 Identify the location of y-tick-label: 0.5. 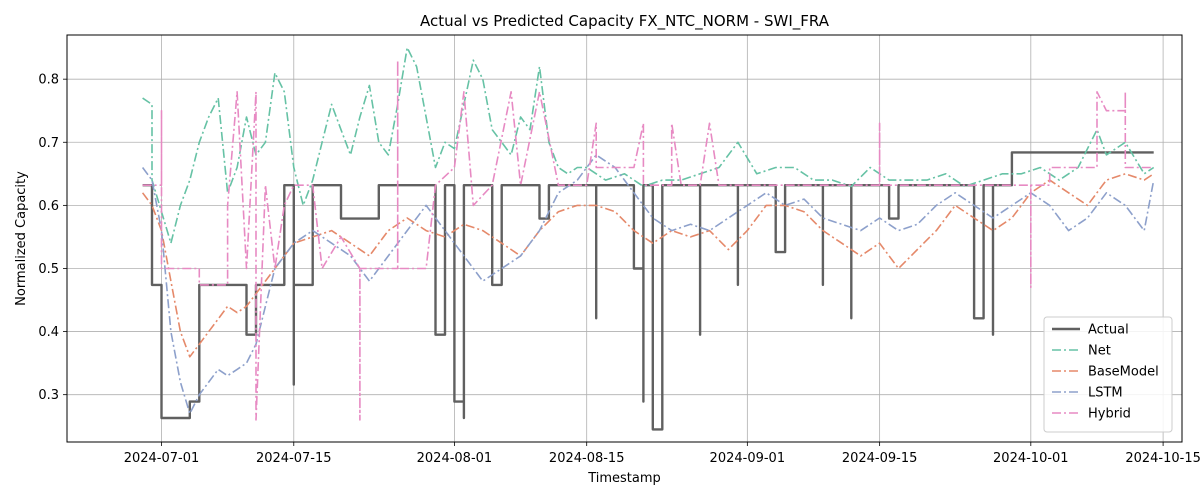
(48, 269).